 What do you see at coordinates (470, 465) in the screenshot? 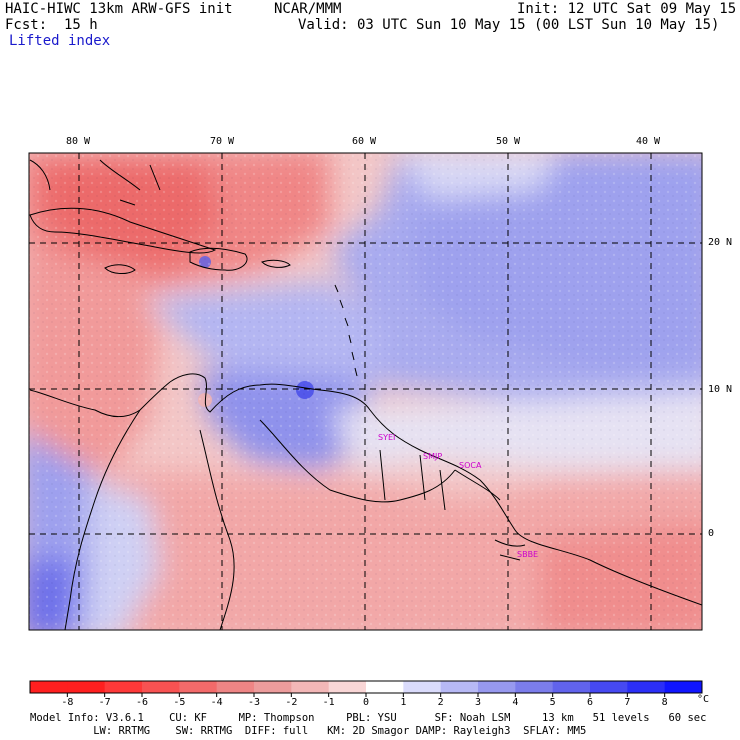
I see `station-soca: SOCA` at bounding box center [470, 465].